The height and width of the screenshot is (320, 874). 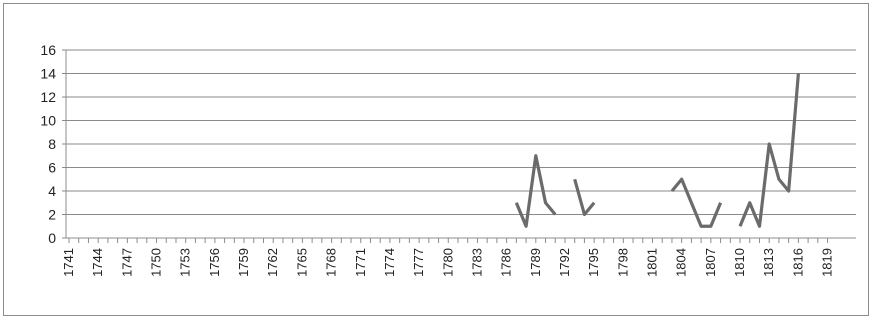 I want to click on y-tick-label: 10, so click(x=48, y=121).